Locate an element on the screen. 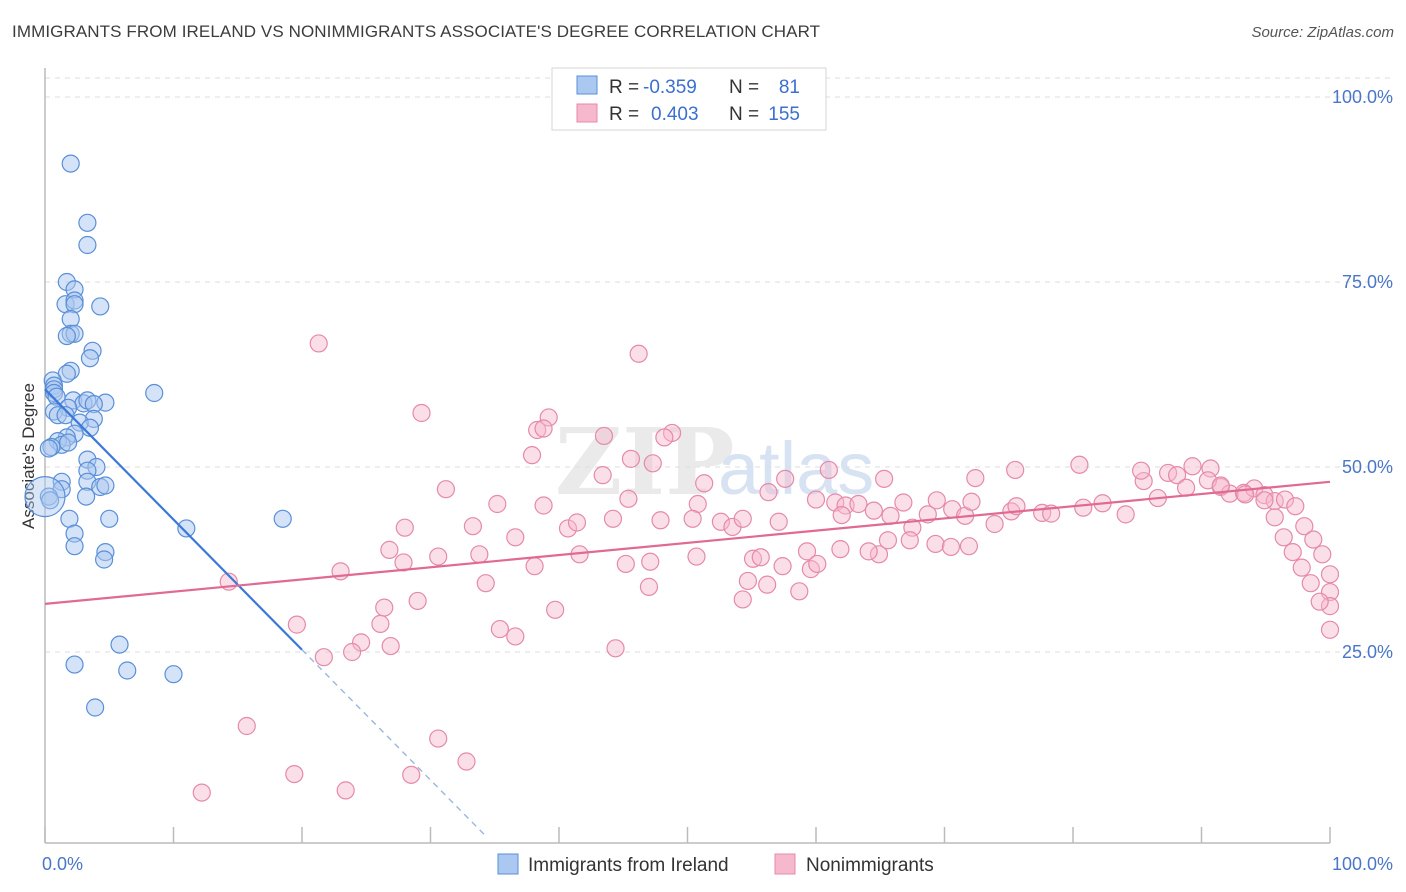  stats-r-value-blue: -0.359 is located at coordinates (670, 87).